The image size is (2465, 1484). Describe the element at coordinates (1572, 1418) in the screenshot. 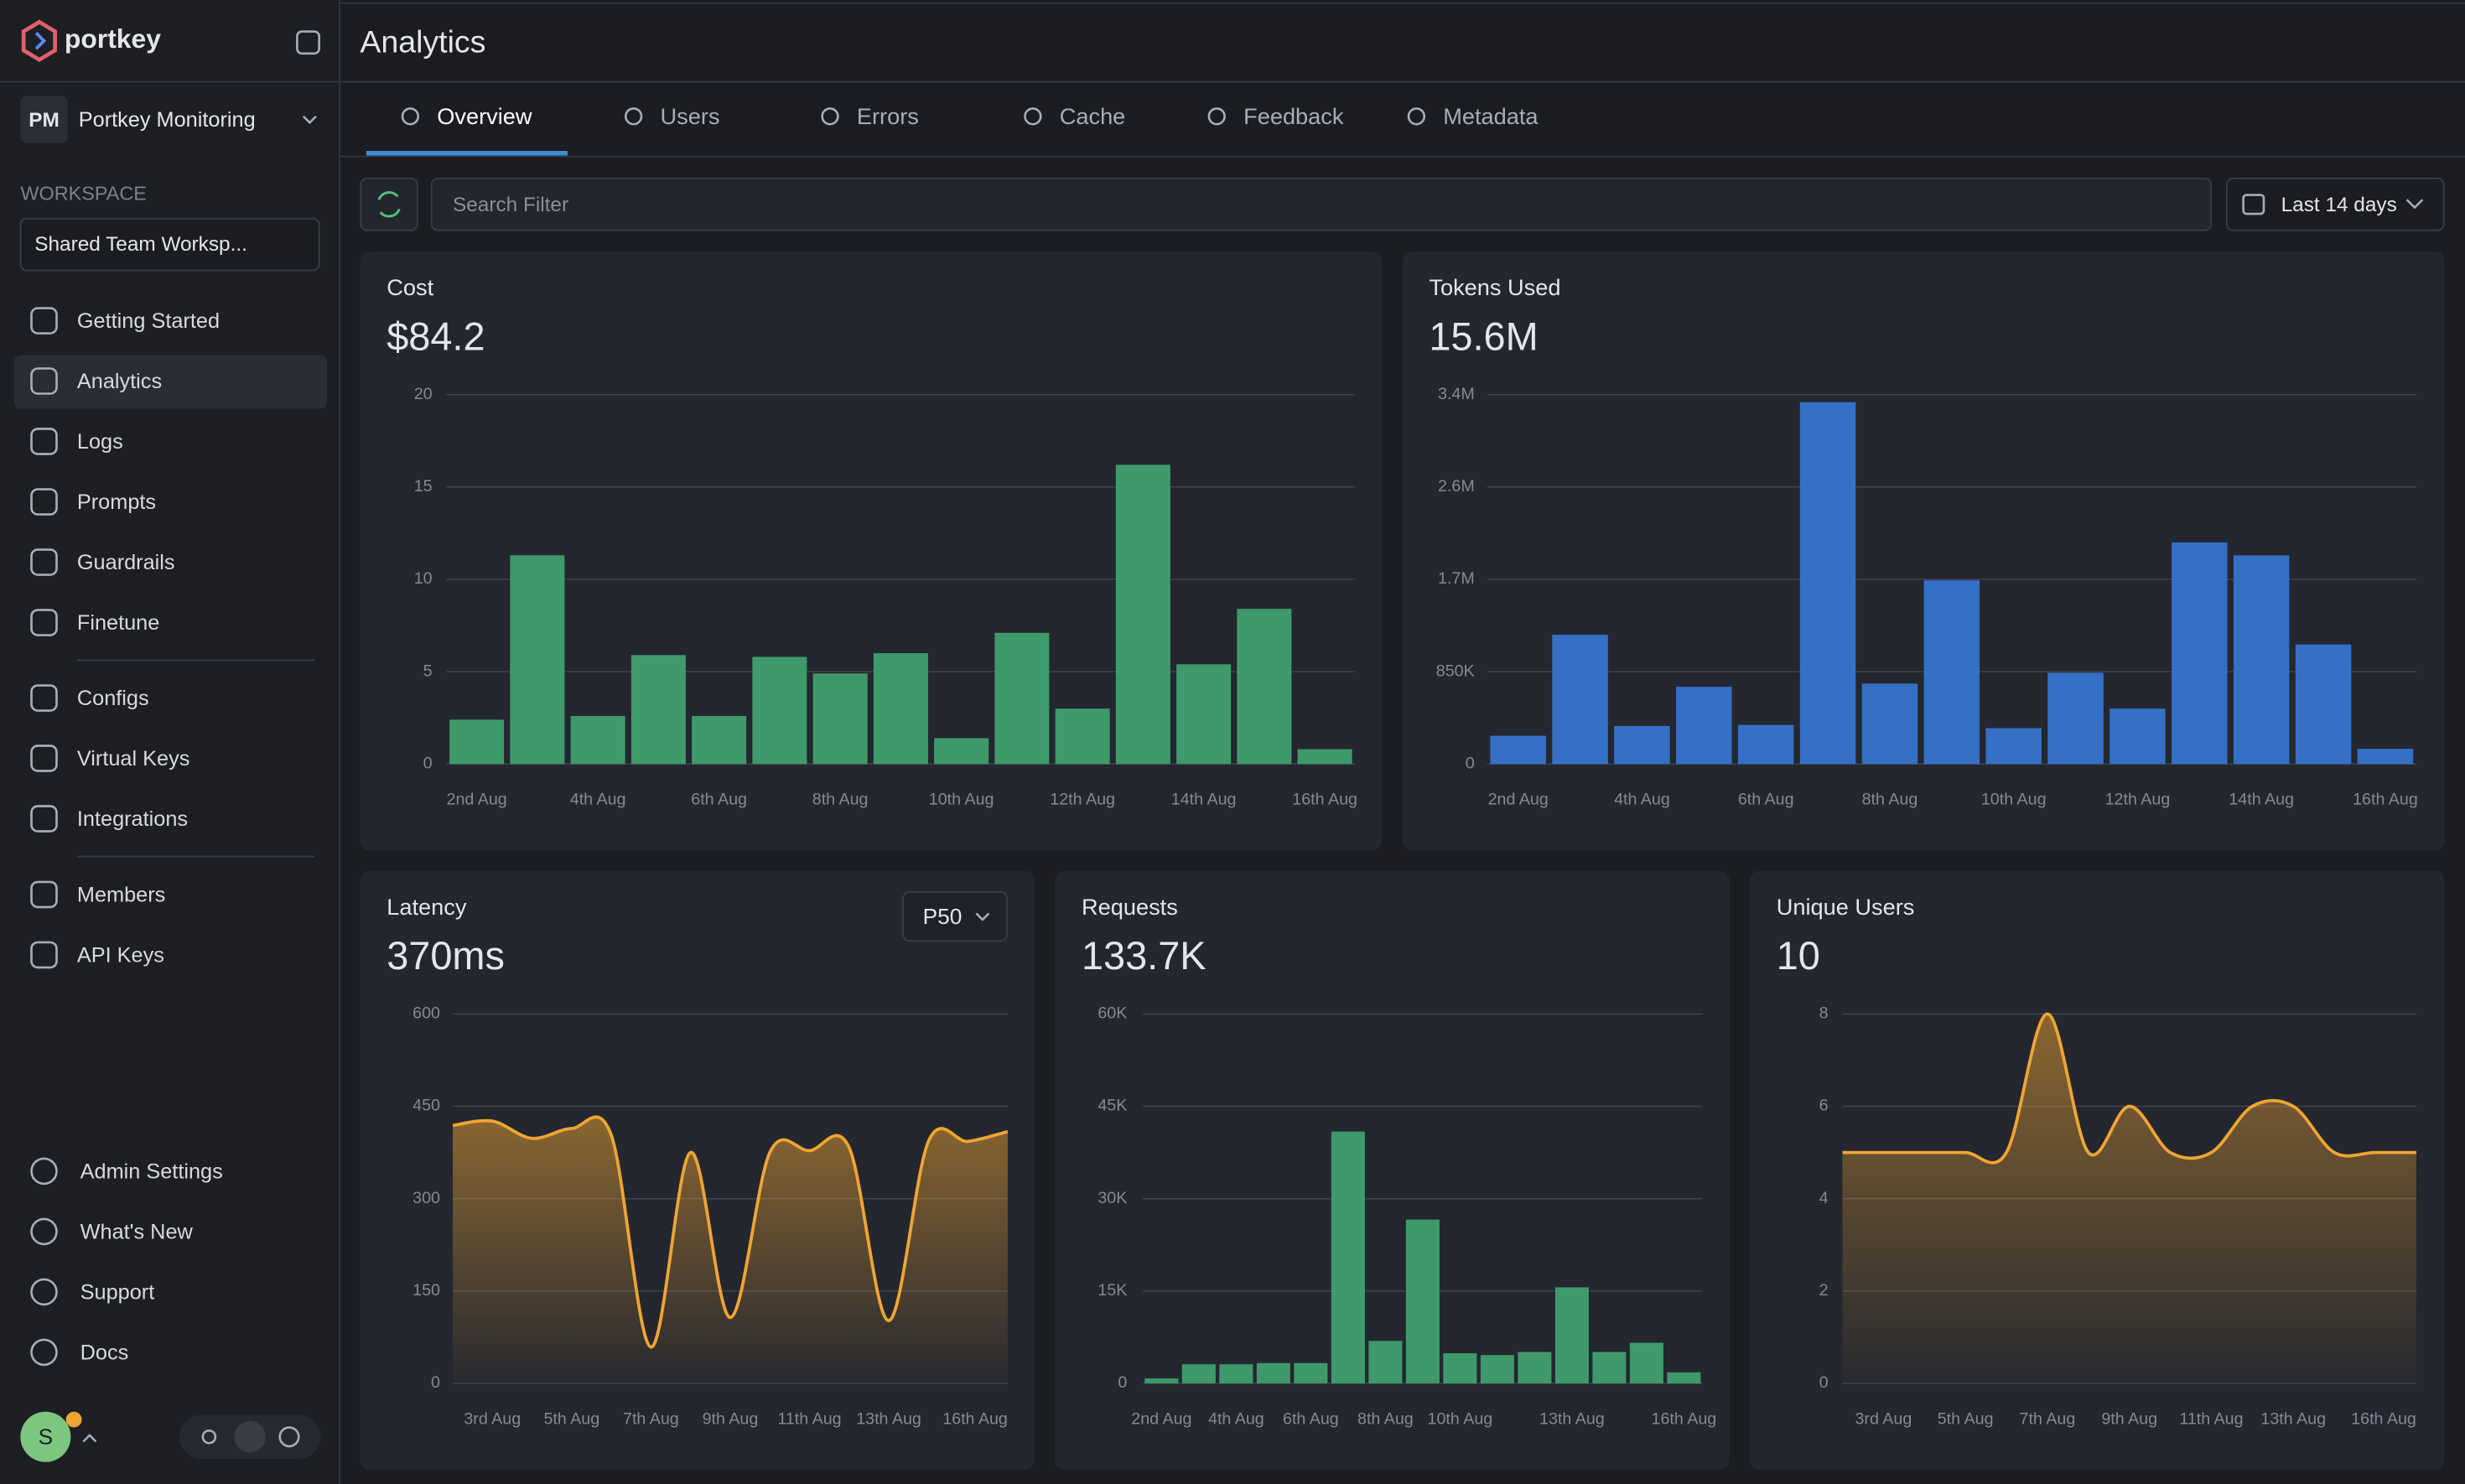

I see `x-tick-label: 13th Aug` at that location.